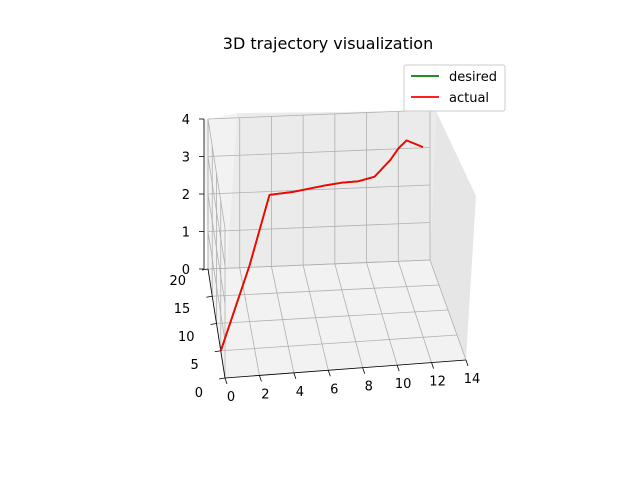 Image resolution: width=640 pixels, height=480 pixels. I want to click on legend-label-desired: desired, so click(473, 77).